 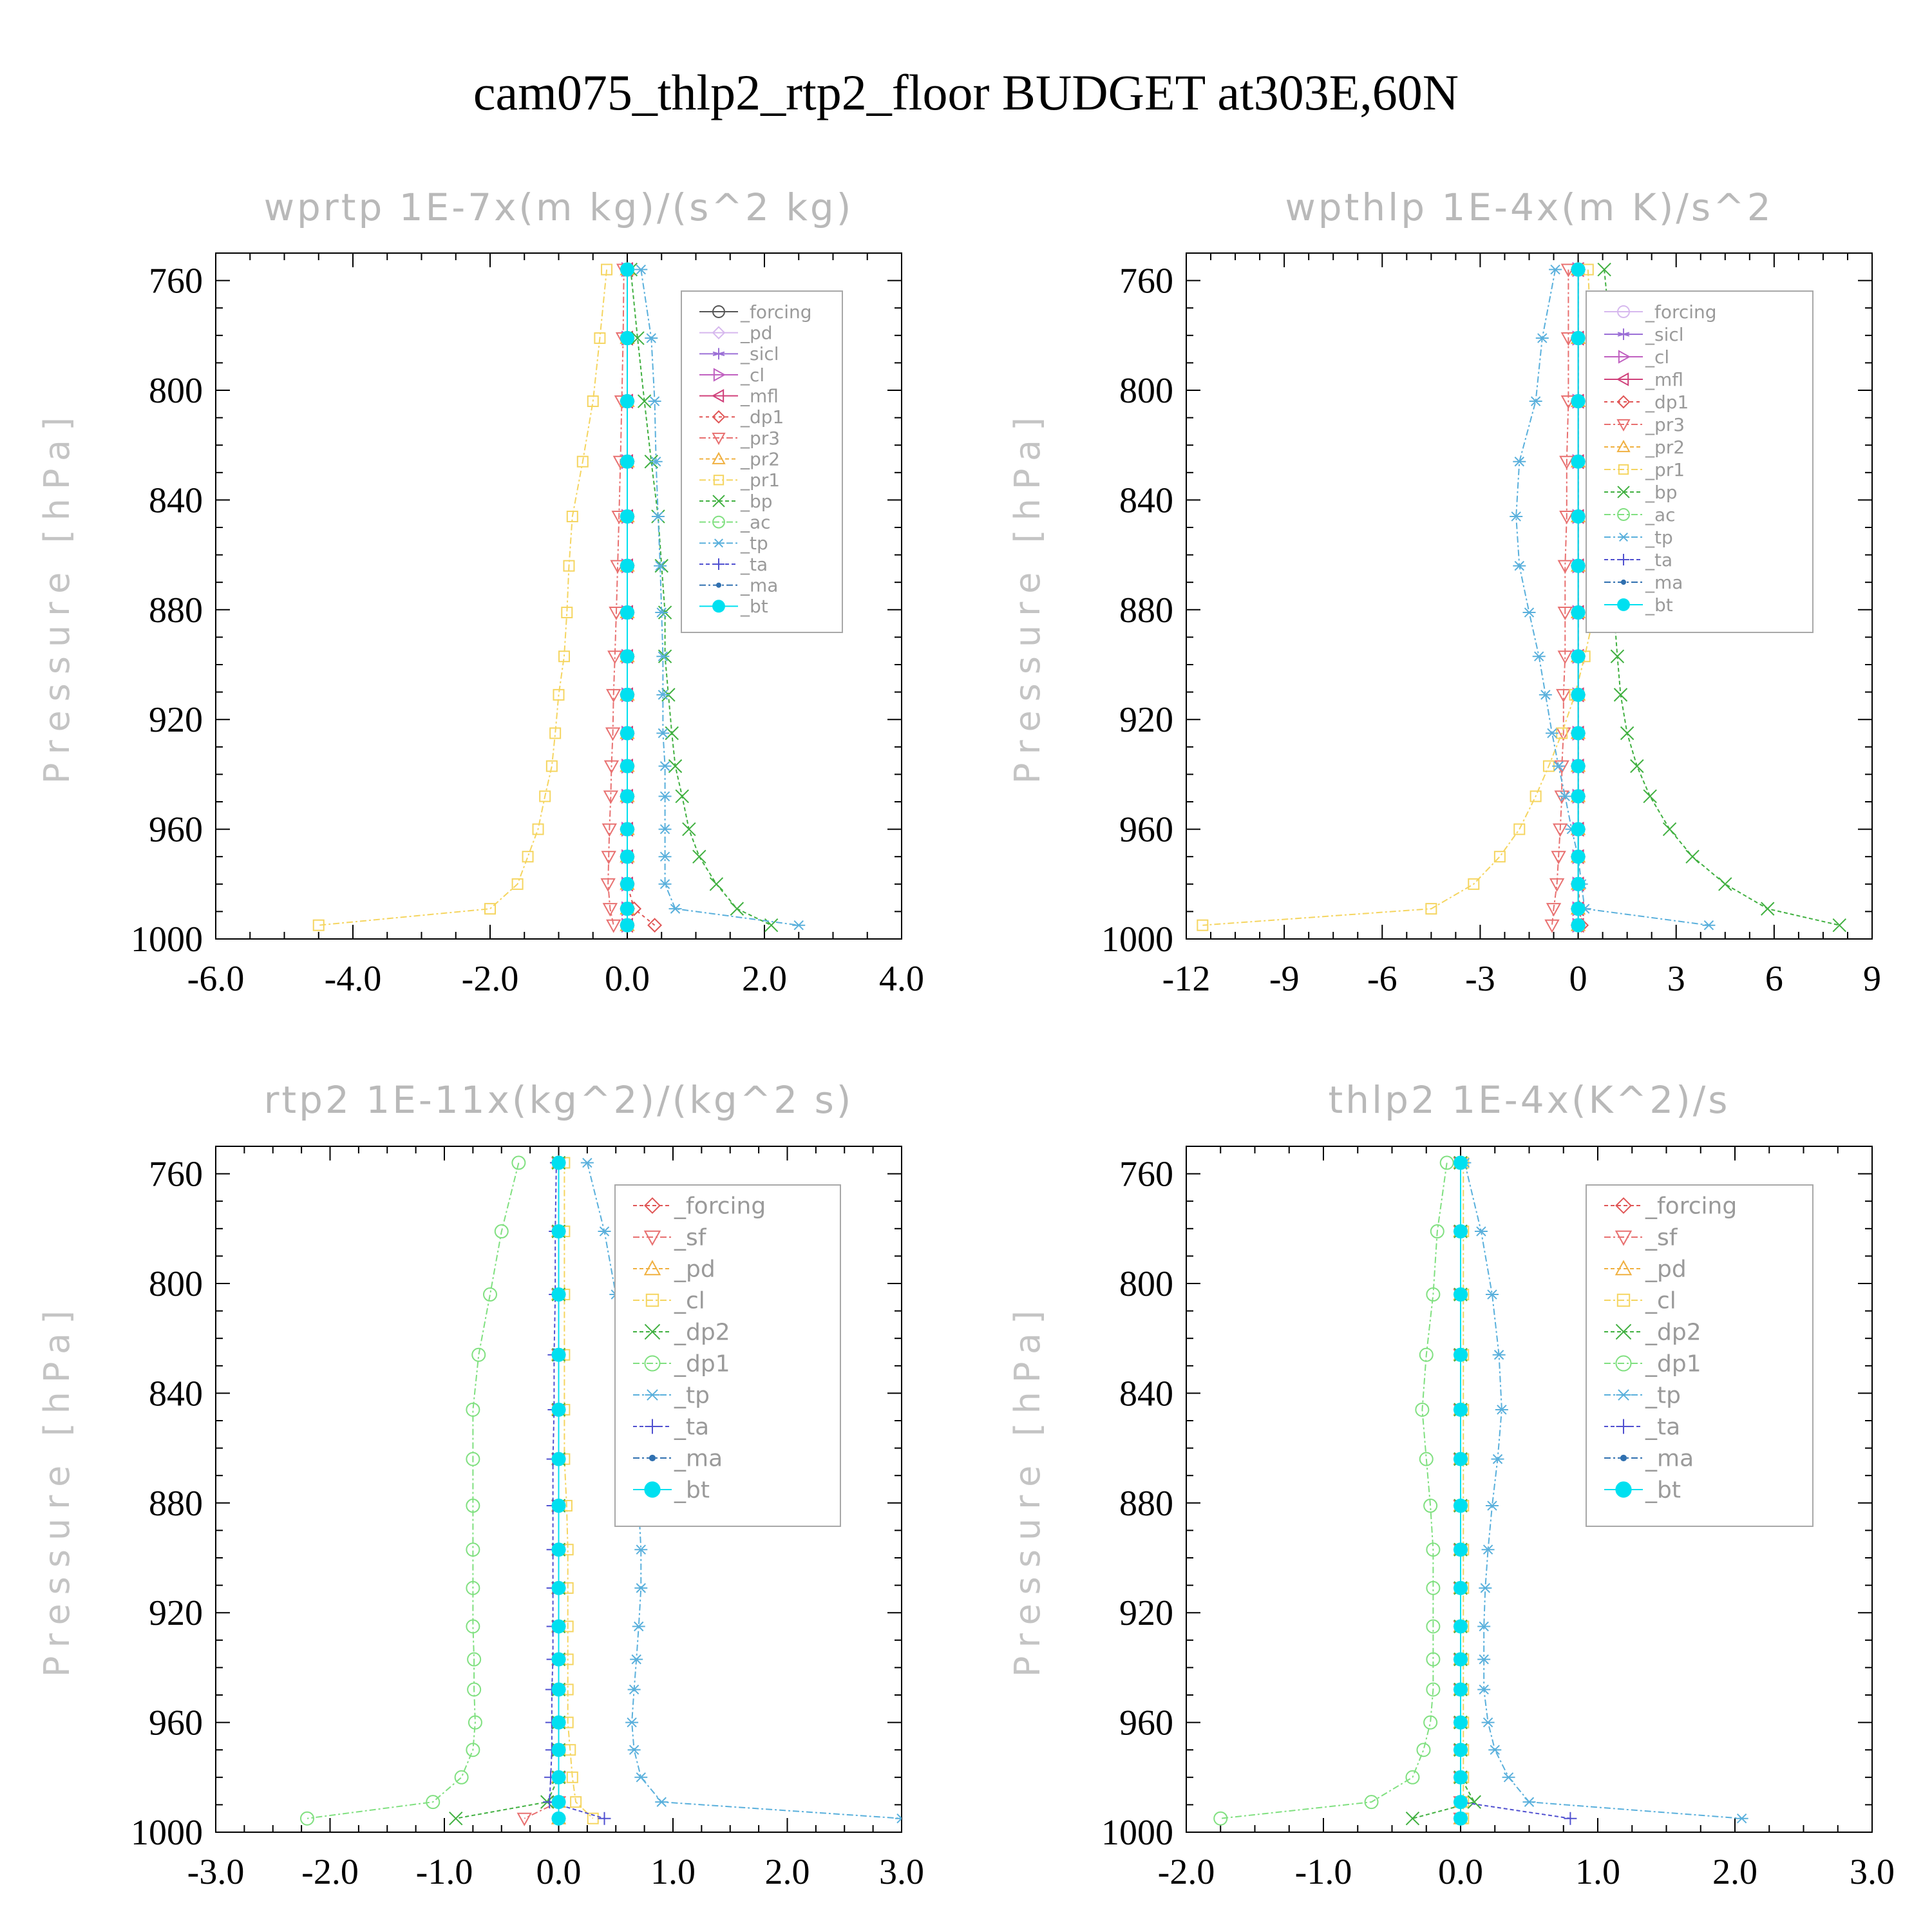 I want to click on y-tick-label: 800, so click(x=176, y=1284).